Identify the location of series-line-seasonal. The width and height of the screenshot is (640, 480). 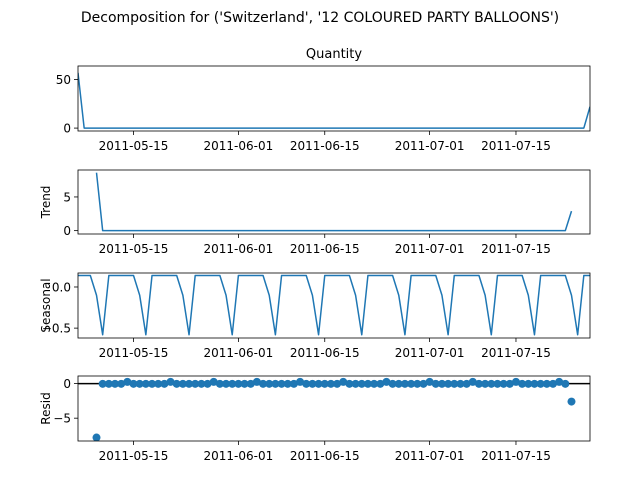
(334, 305).